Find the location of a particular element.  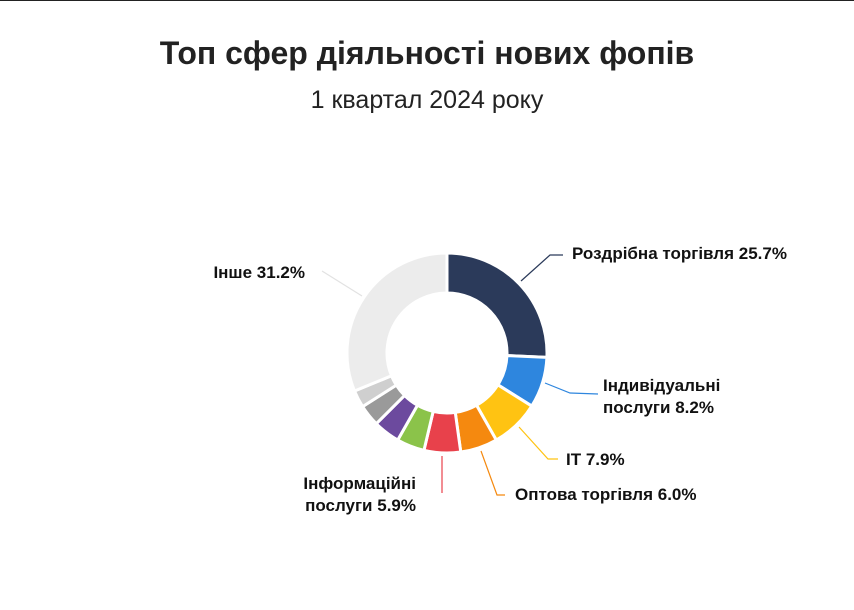

slice-label: Інше 31.2% is located at coordinates (259, 273).